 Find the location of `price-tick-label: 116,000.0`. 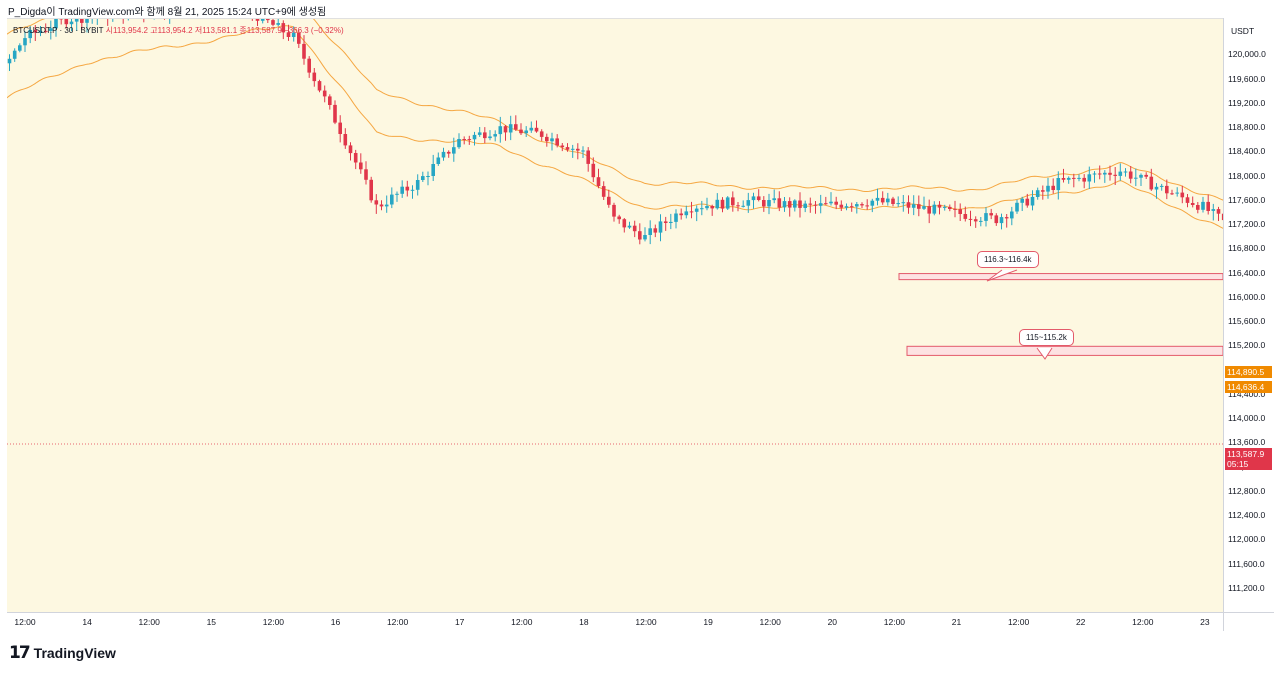

price-tick-label: 116,000.0 is located at coordinates (1247, 296).